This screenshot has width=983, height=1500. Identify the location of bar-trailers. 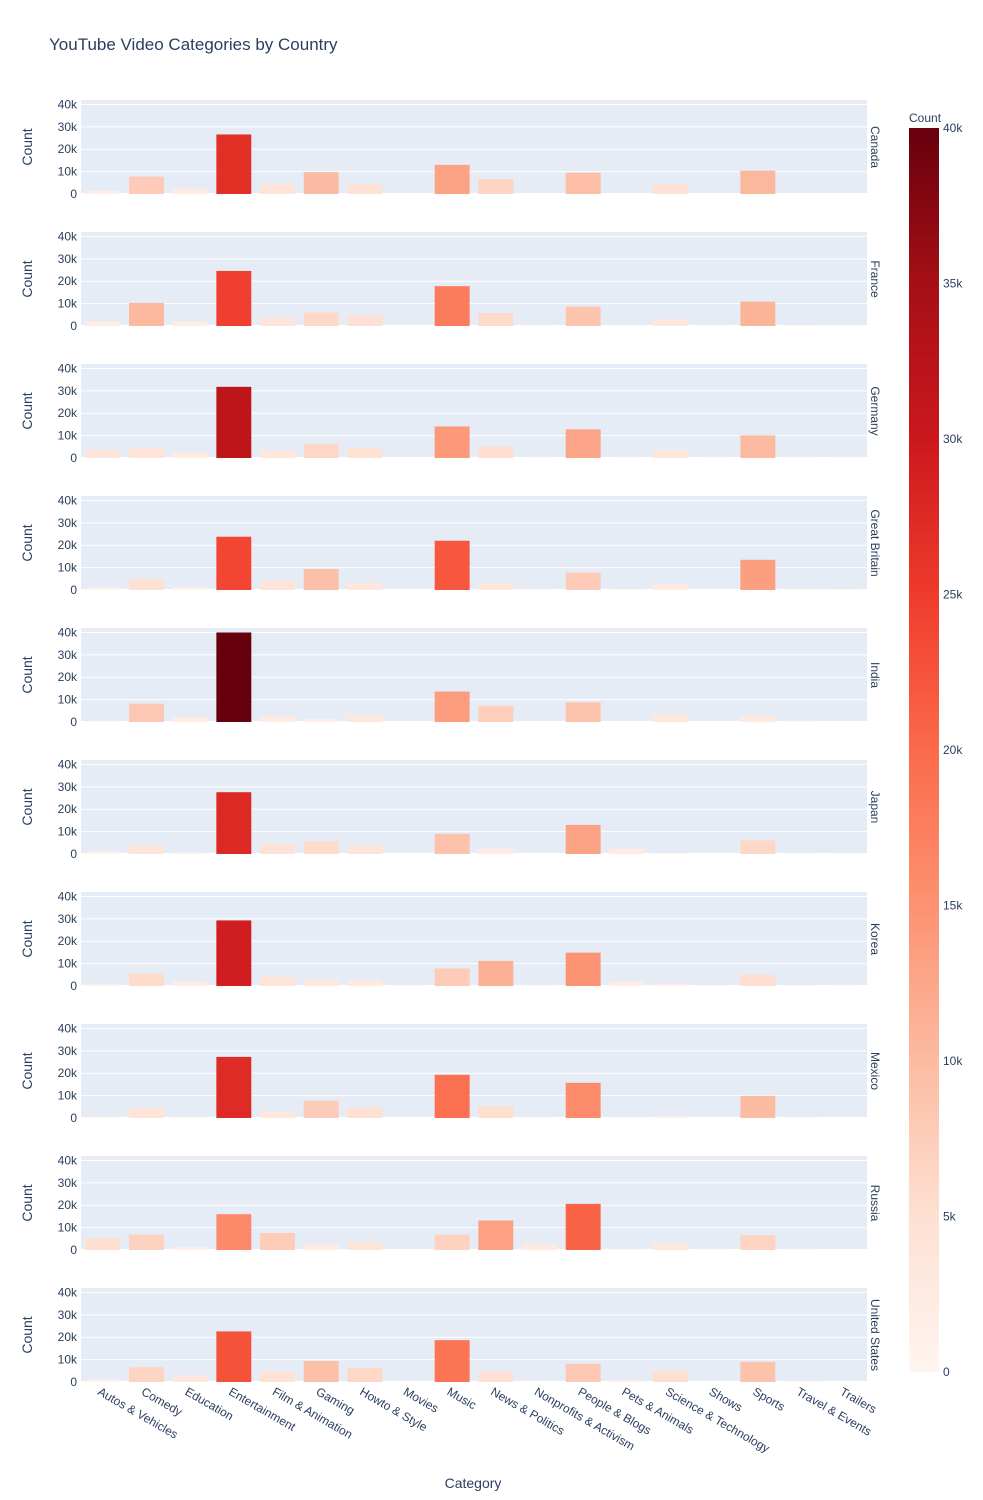
(845, 457).